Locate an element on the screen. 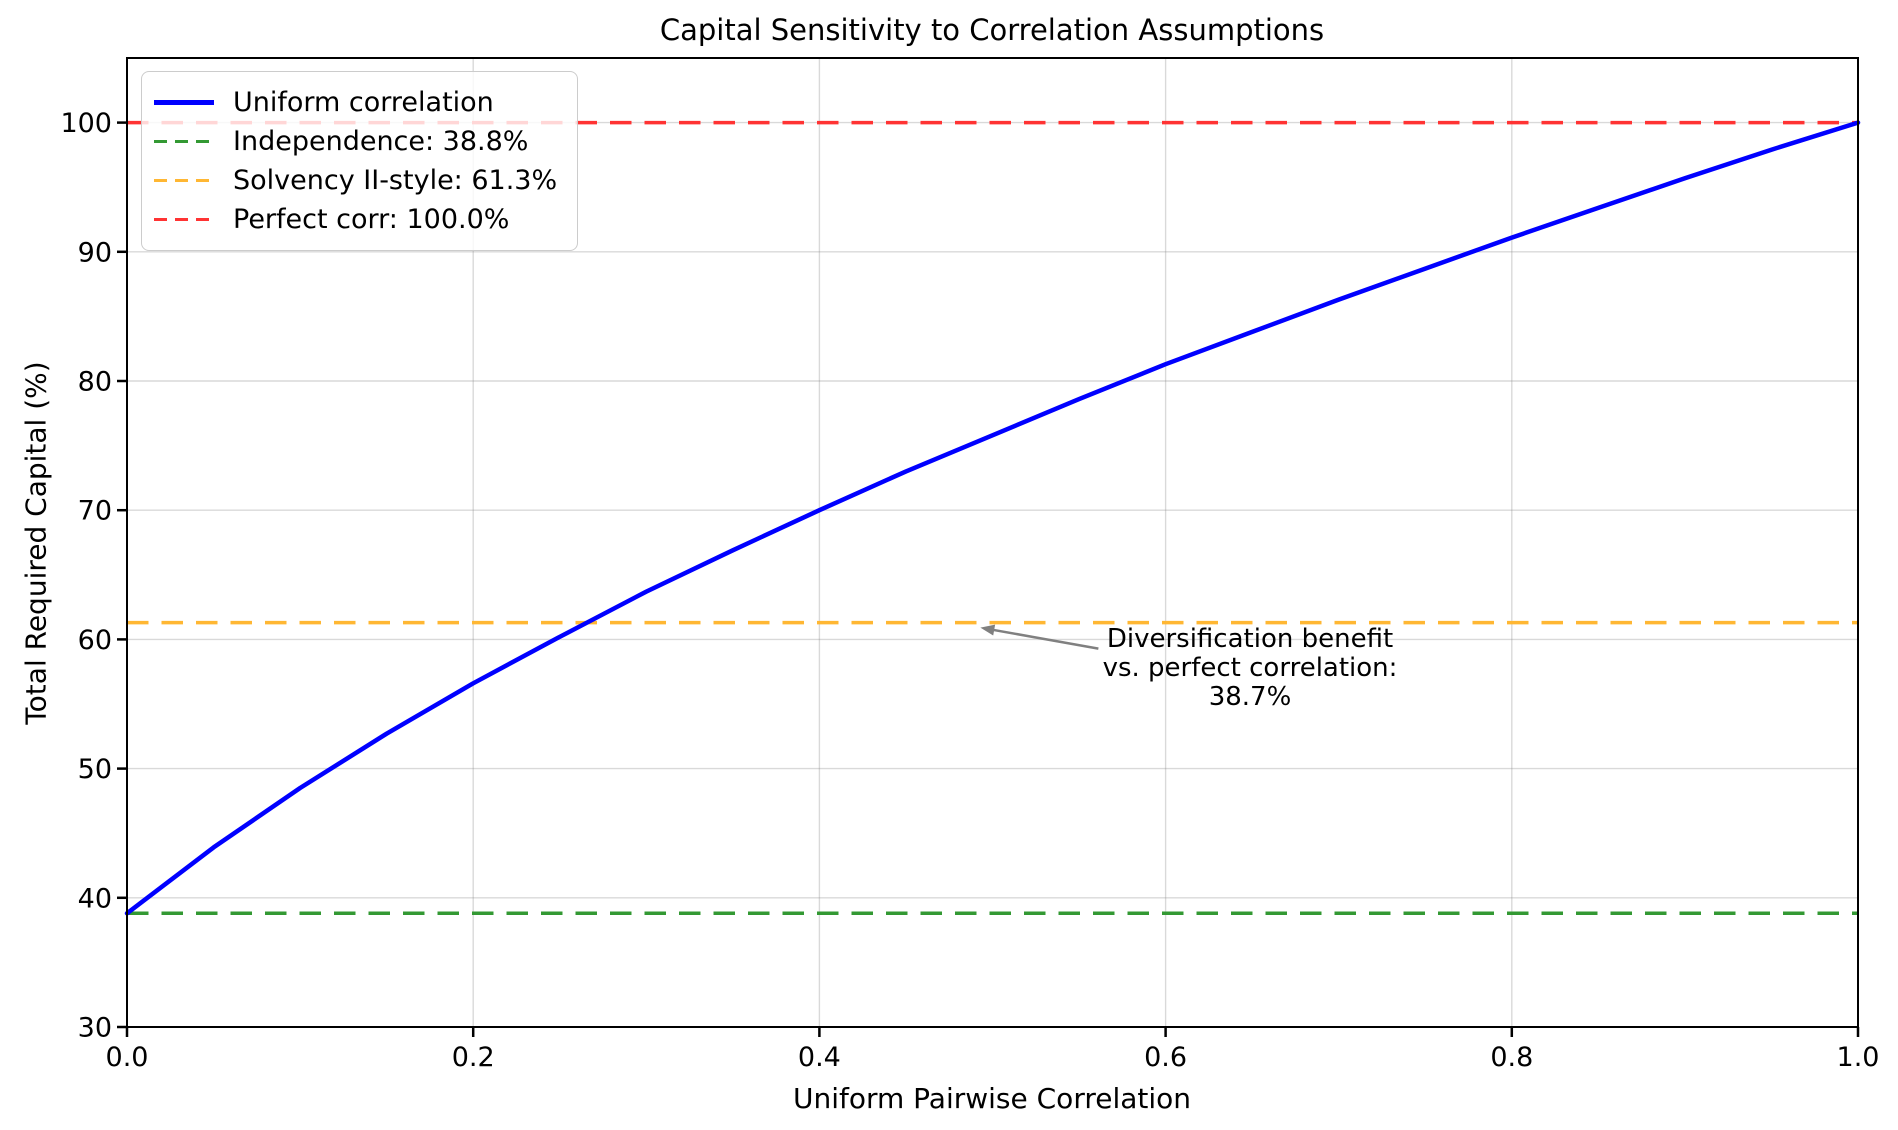 This screenshot has height=1130, width=1898. y-tick-label: 80 is located at coordinates (95, 382).